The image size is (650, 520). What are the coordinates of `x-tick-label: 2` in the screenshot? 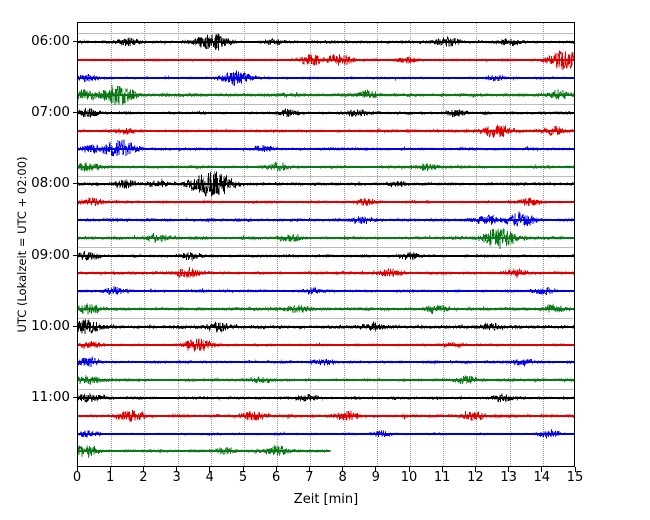 It's located at (143, 477).